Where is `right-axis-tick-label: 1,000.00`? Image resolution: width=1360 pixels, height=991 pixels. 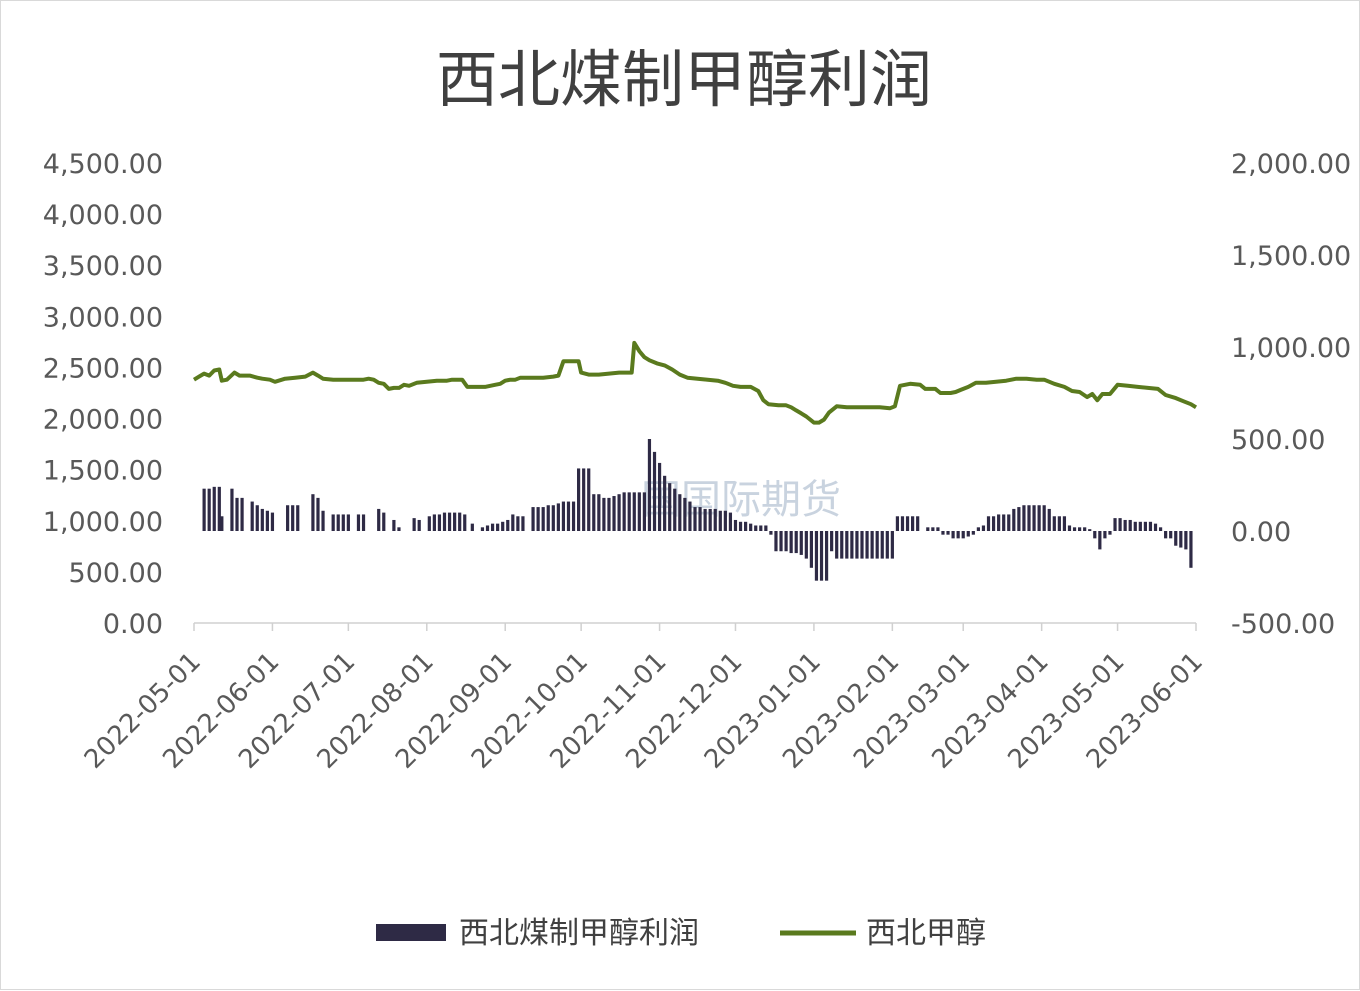 right-axis-tick-label: 1,000.00 is located at coordinates (1291, 348).